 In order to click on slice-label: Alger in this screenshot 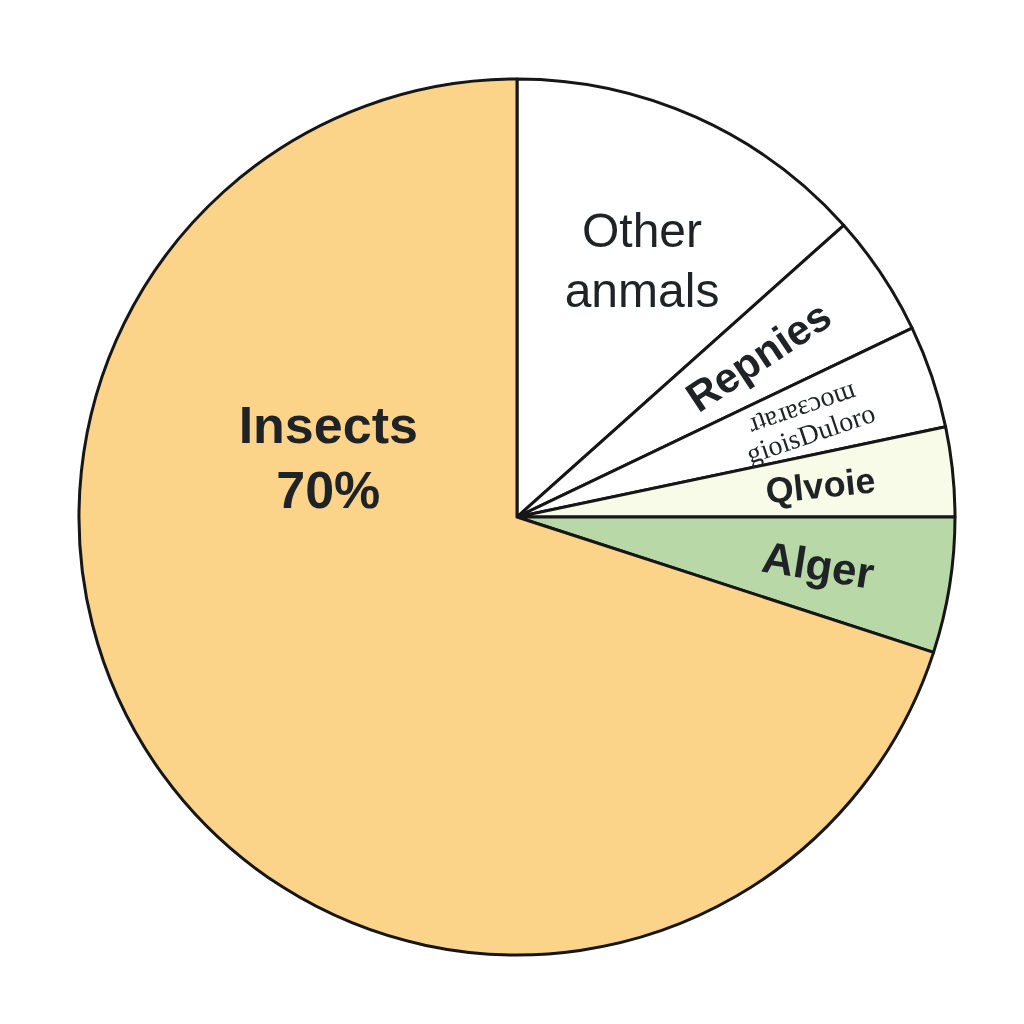, I will do `click(818, 564)`.